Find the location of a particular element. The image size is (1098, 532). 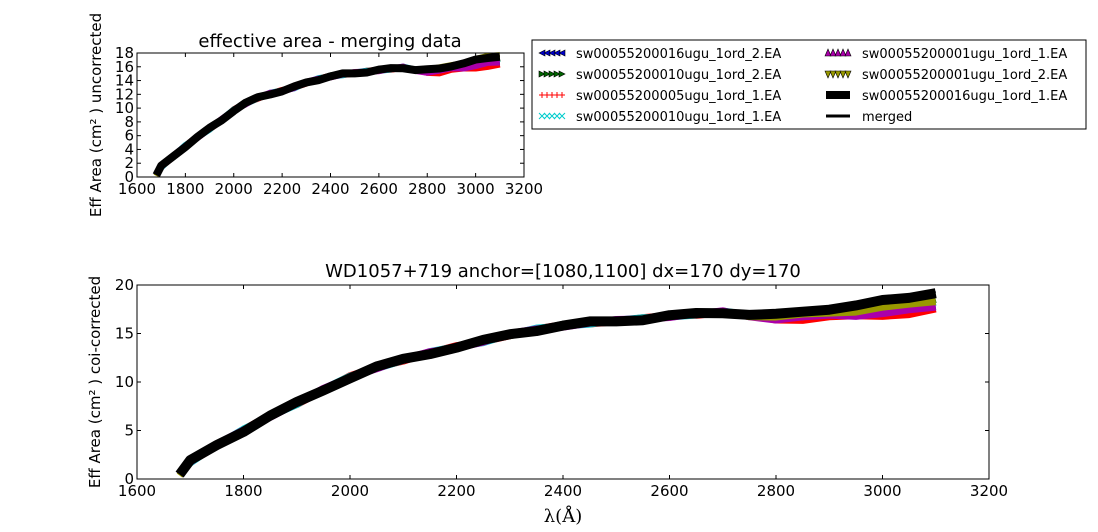

legend-label: sw00055200016ugu_1ord_2.EA is located at coordinates (678, 54).